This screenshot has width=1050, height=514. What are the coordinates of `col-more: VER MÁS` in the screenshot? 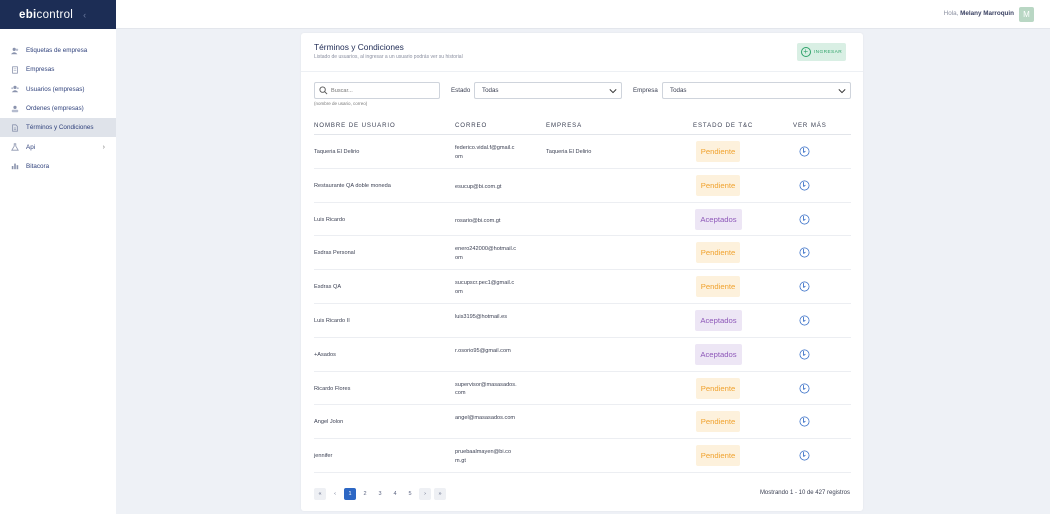 It's located at (810, 125).